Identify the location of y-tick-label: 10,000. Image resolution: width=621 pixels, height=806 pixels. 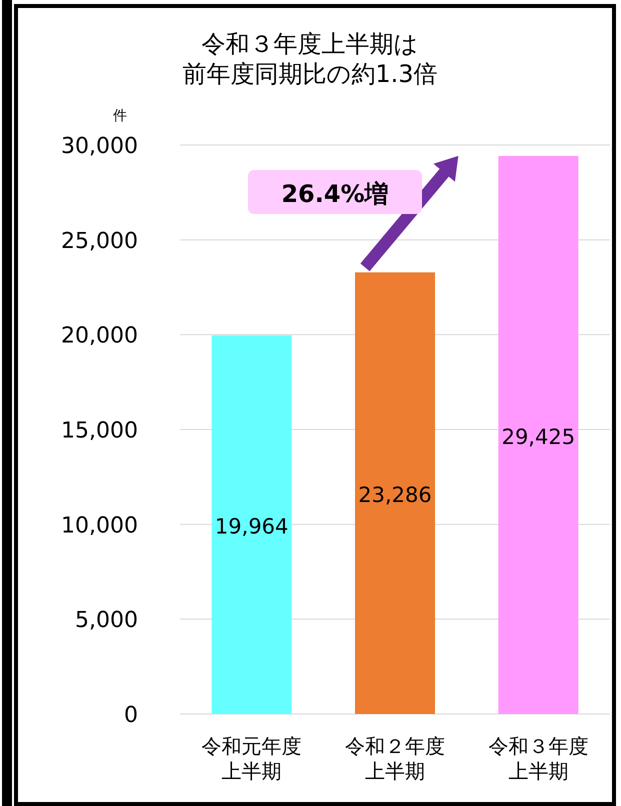
(99, 525).